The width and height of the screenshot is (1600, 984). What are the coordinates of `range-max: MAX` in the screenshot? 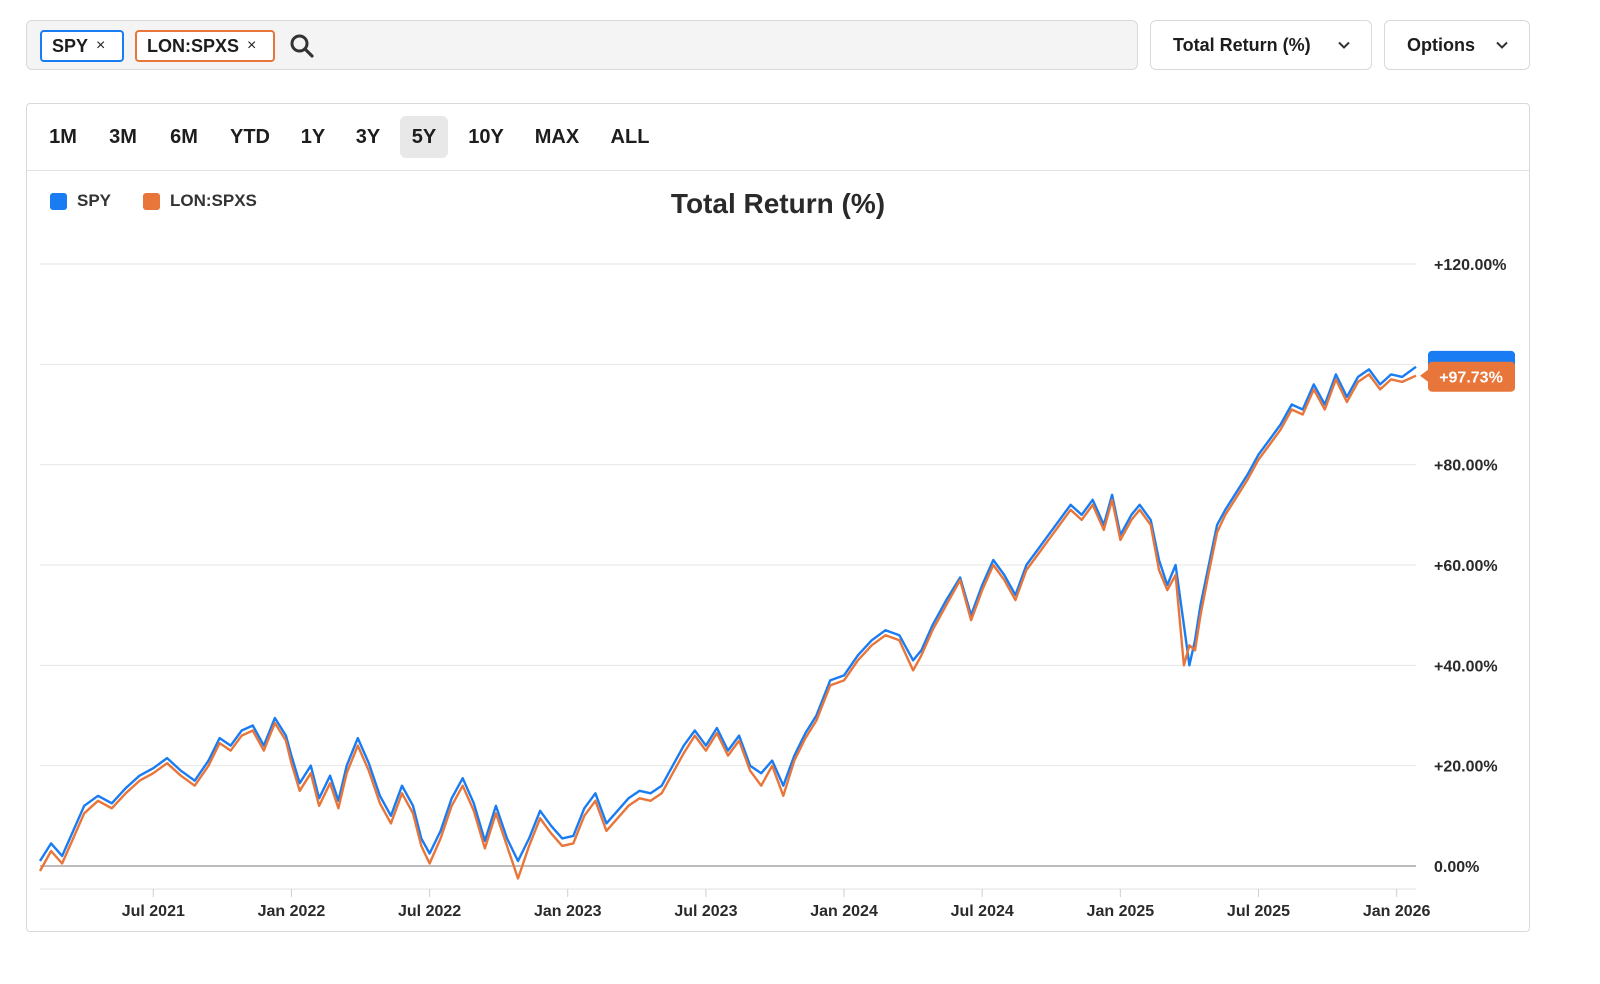 It's located at (557, 137).